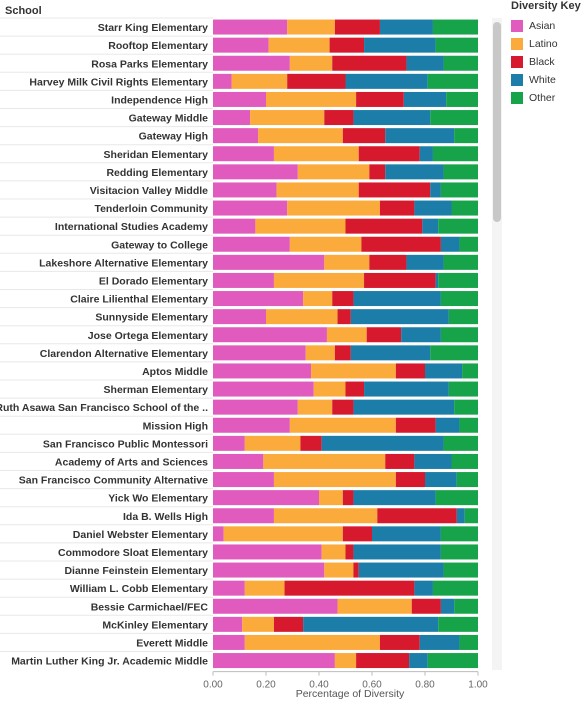 Image resolution: width=586 pixels, height=706 pixels. What do you see at coordinates (497, 122) in the screenshot?
I see `scrollbar-thumb` at bounding box center [497, 122].